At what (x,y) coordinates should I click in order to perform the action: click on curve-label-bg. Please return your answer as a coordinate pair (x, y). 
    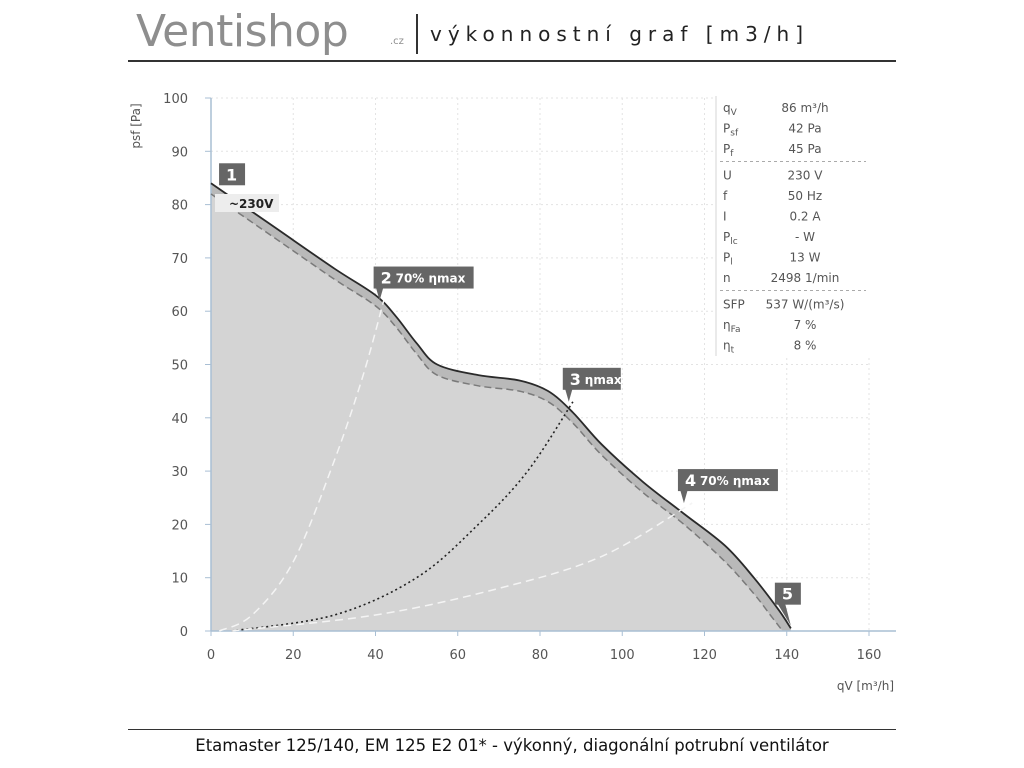
    Looking at the image, I should click on (247, 203).